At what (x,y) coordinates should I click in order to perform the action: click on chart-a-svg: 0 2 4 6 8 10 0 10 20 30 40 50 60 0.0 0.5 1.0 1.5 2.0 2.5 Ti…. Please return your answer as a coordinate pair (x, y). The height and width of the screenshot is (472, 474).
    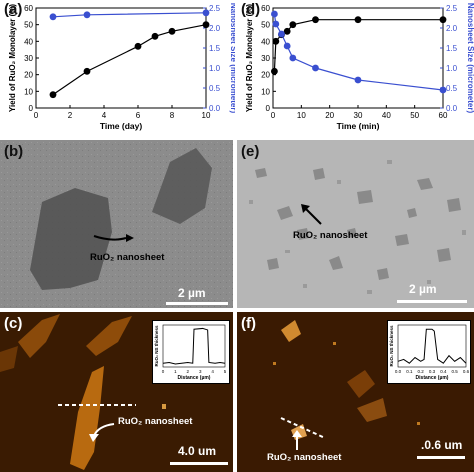
    Looking at the image, I should click on (121, 67).